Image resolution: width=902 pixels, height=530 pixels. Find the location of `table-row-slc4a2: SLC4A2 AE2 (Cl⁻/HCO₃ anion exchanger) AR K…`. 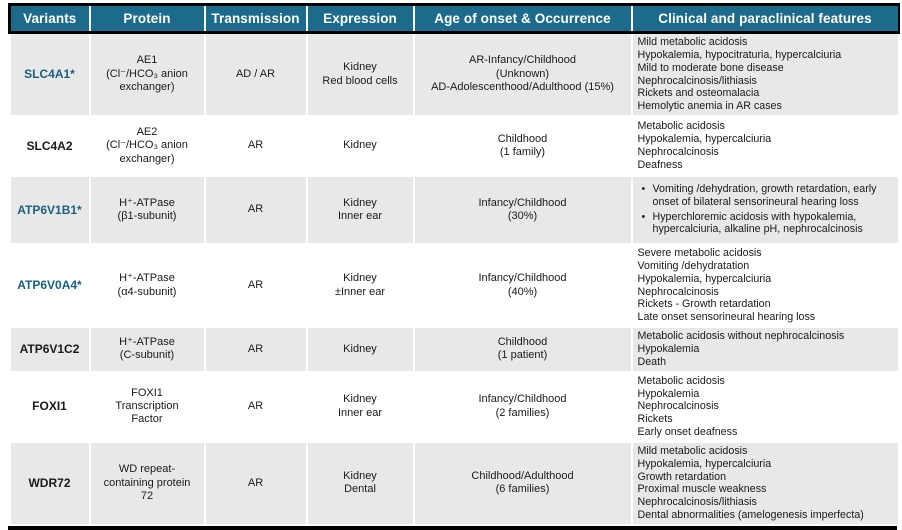

table-row-slc4a2: SLC4A2 AE2 (Cl⁻/HCO₃ anion exchanger) AR K… is located at coordinates (454, 146).